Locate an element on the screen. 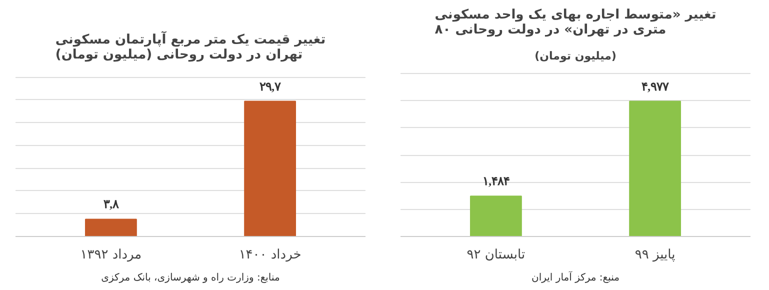 This screenshot has height=290, width=769. text: منابع: وزارت راه و شهرسازی، بانک مرکزی is located at coordinates (190, 278).